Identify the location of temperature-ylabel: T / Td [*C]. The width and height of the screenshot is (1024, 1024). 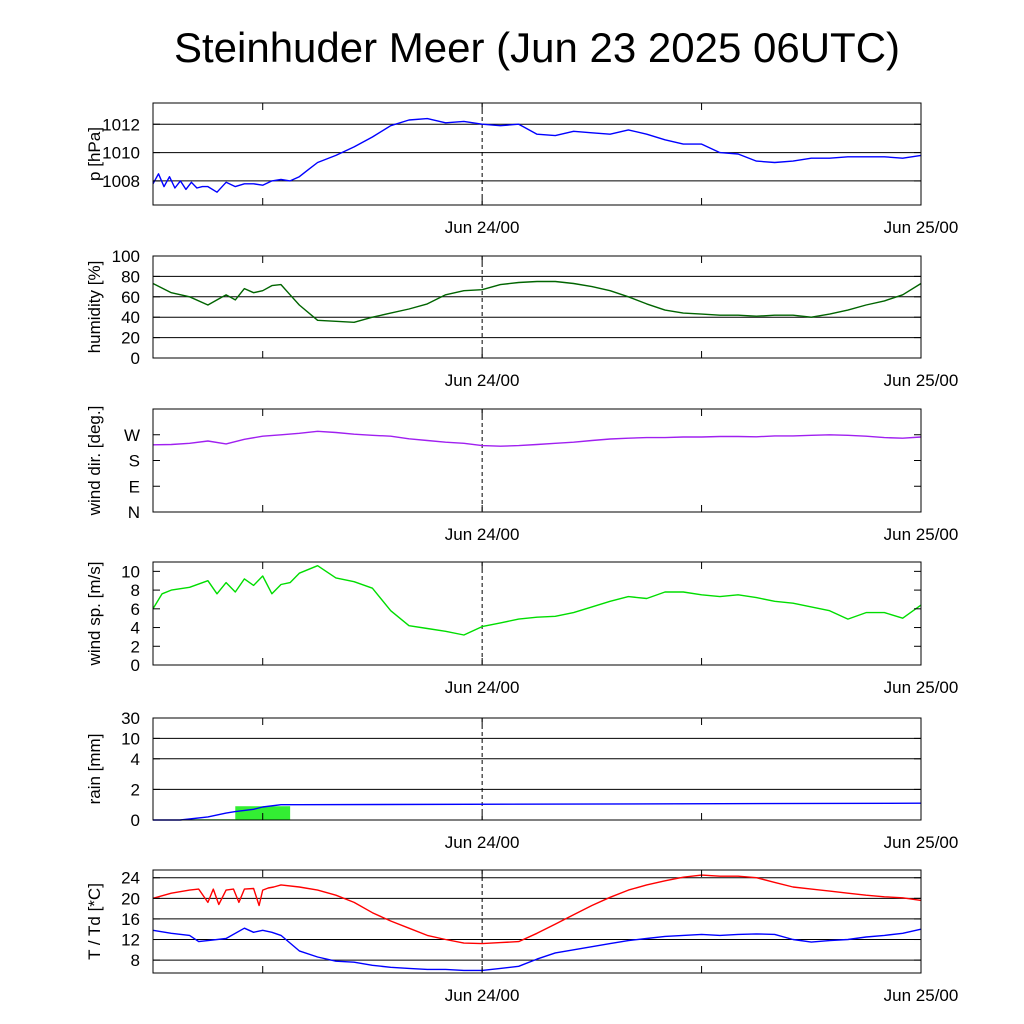
(94, 921).